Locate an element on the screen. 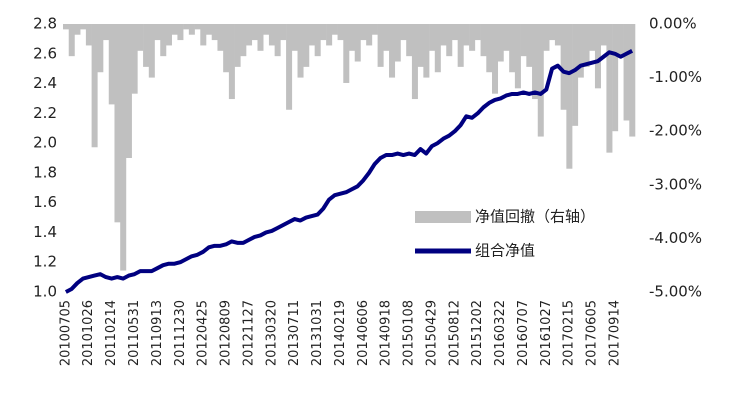  x-tick-label: 20140918 is located at coordinates (386, 333).